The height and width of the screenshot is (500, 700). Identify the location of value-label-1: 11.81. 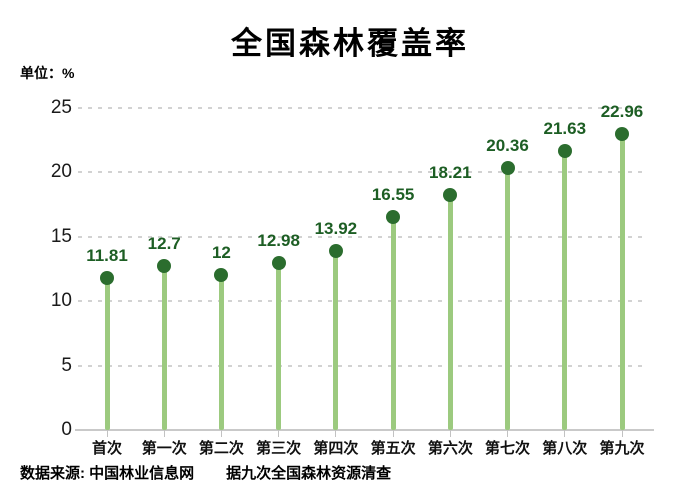
(107, 255).